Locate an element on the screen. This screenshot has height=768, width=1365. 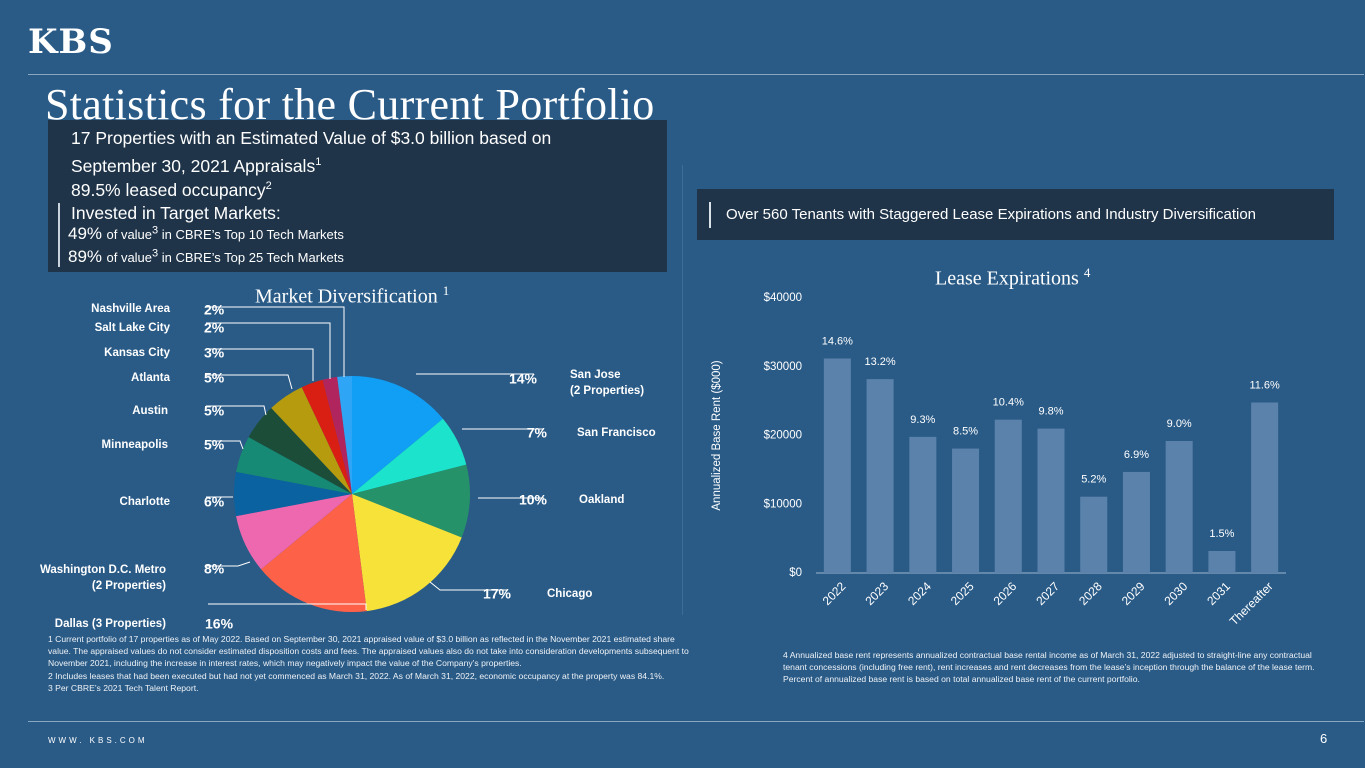
bar-2030 is located at coordinates (1179, 507).